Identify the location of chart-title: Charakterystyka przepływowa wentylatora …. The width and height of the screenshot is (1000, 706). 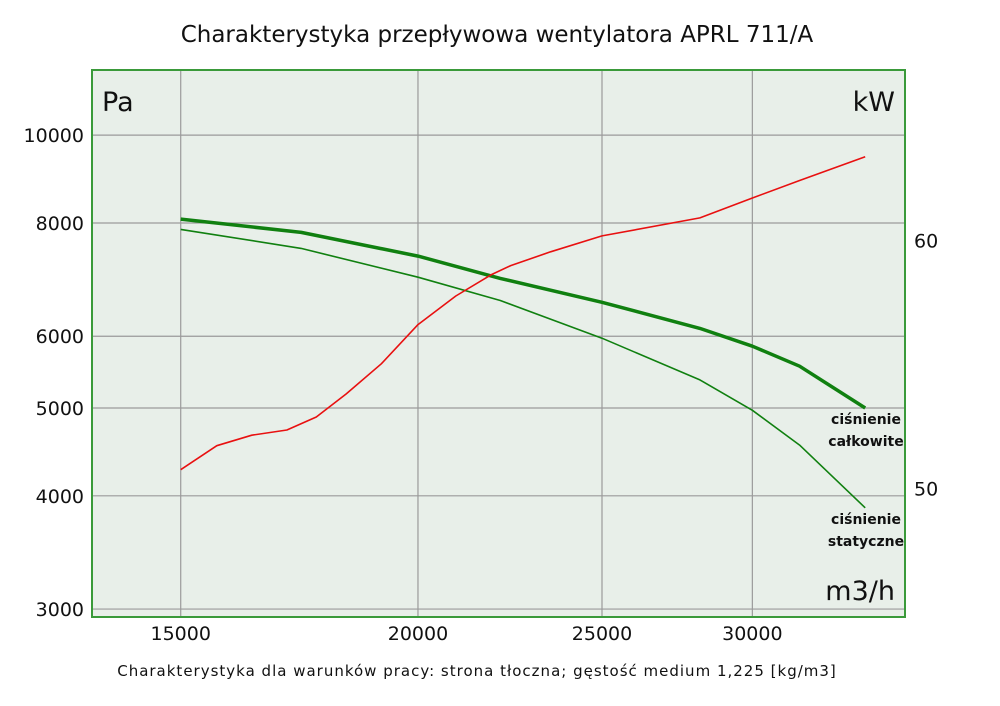
(497, 35).